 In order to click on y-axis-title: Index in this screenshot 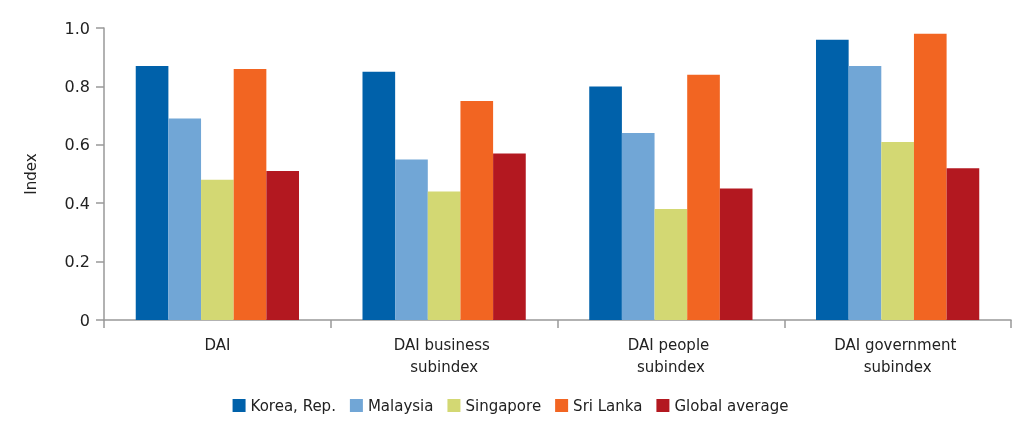, I will do `click(30, 174)`.